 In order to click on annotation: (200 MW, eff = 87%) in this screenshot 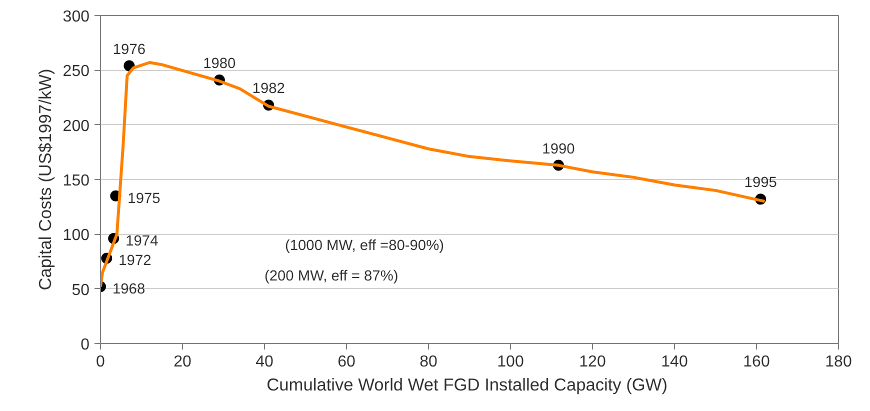, I will do `click(331, 276)`.